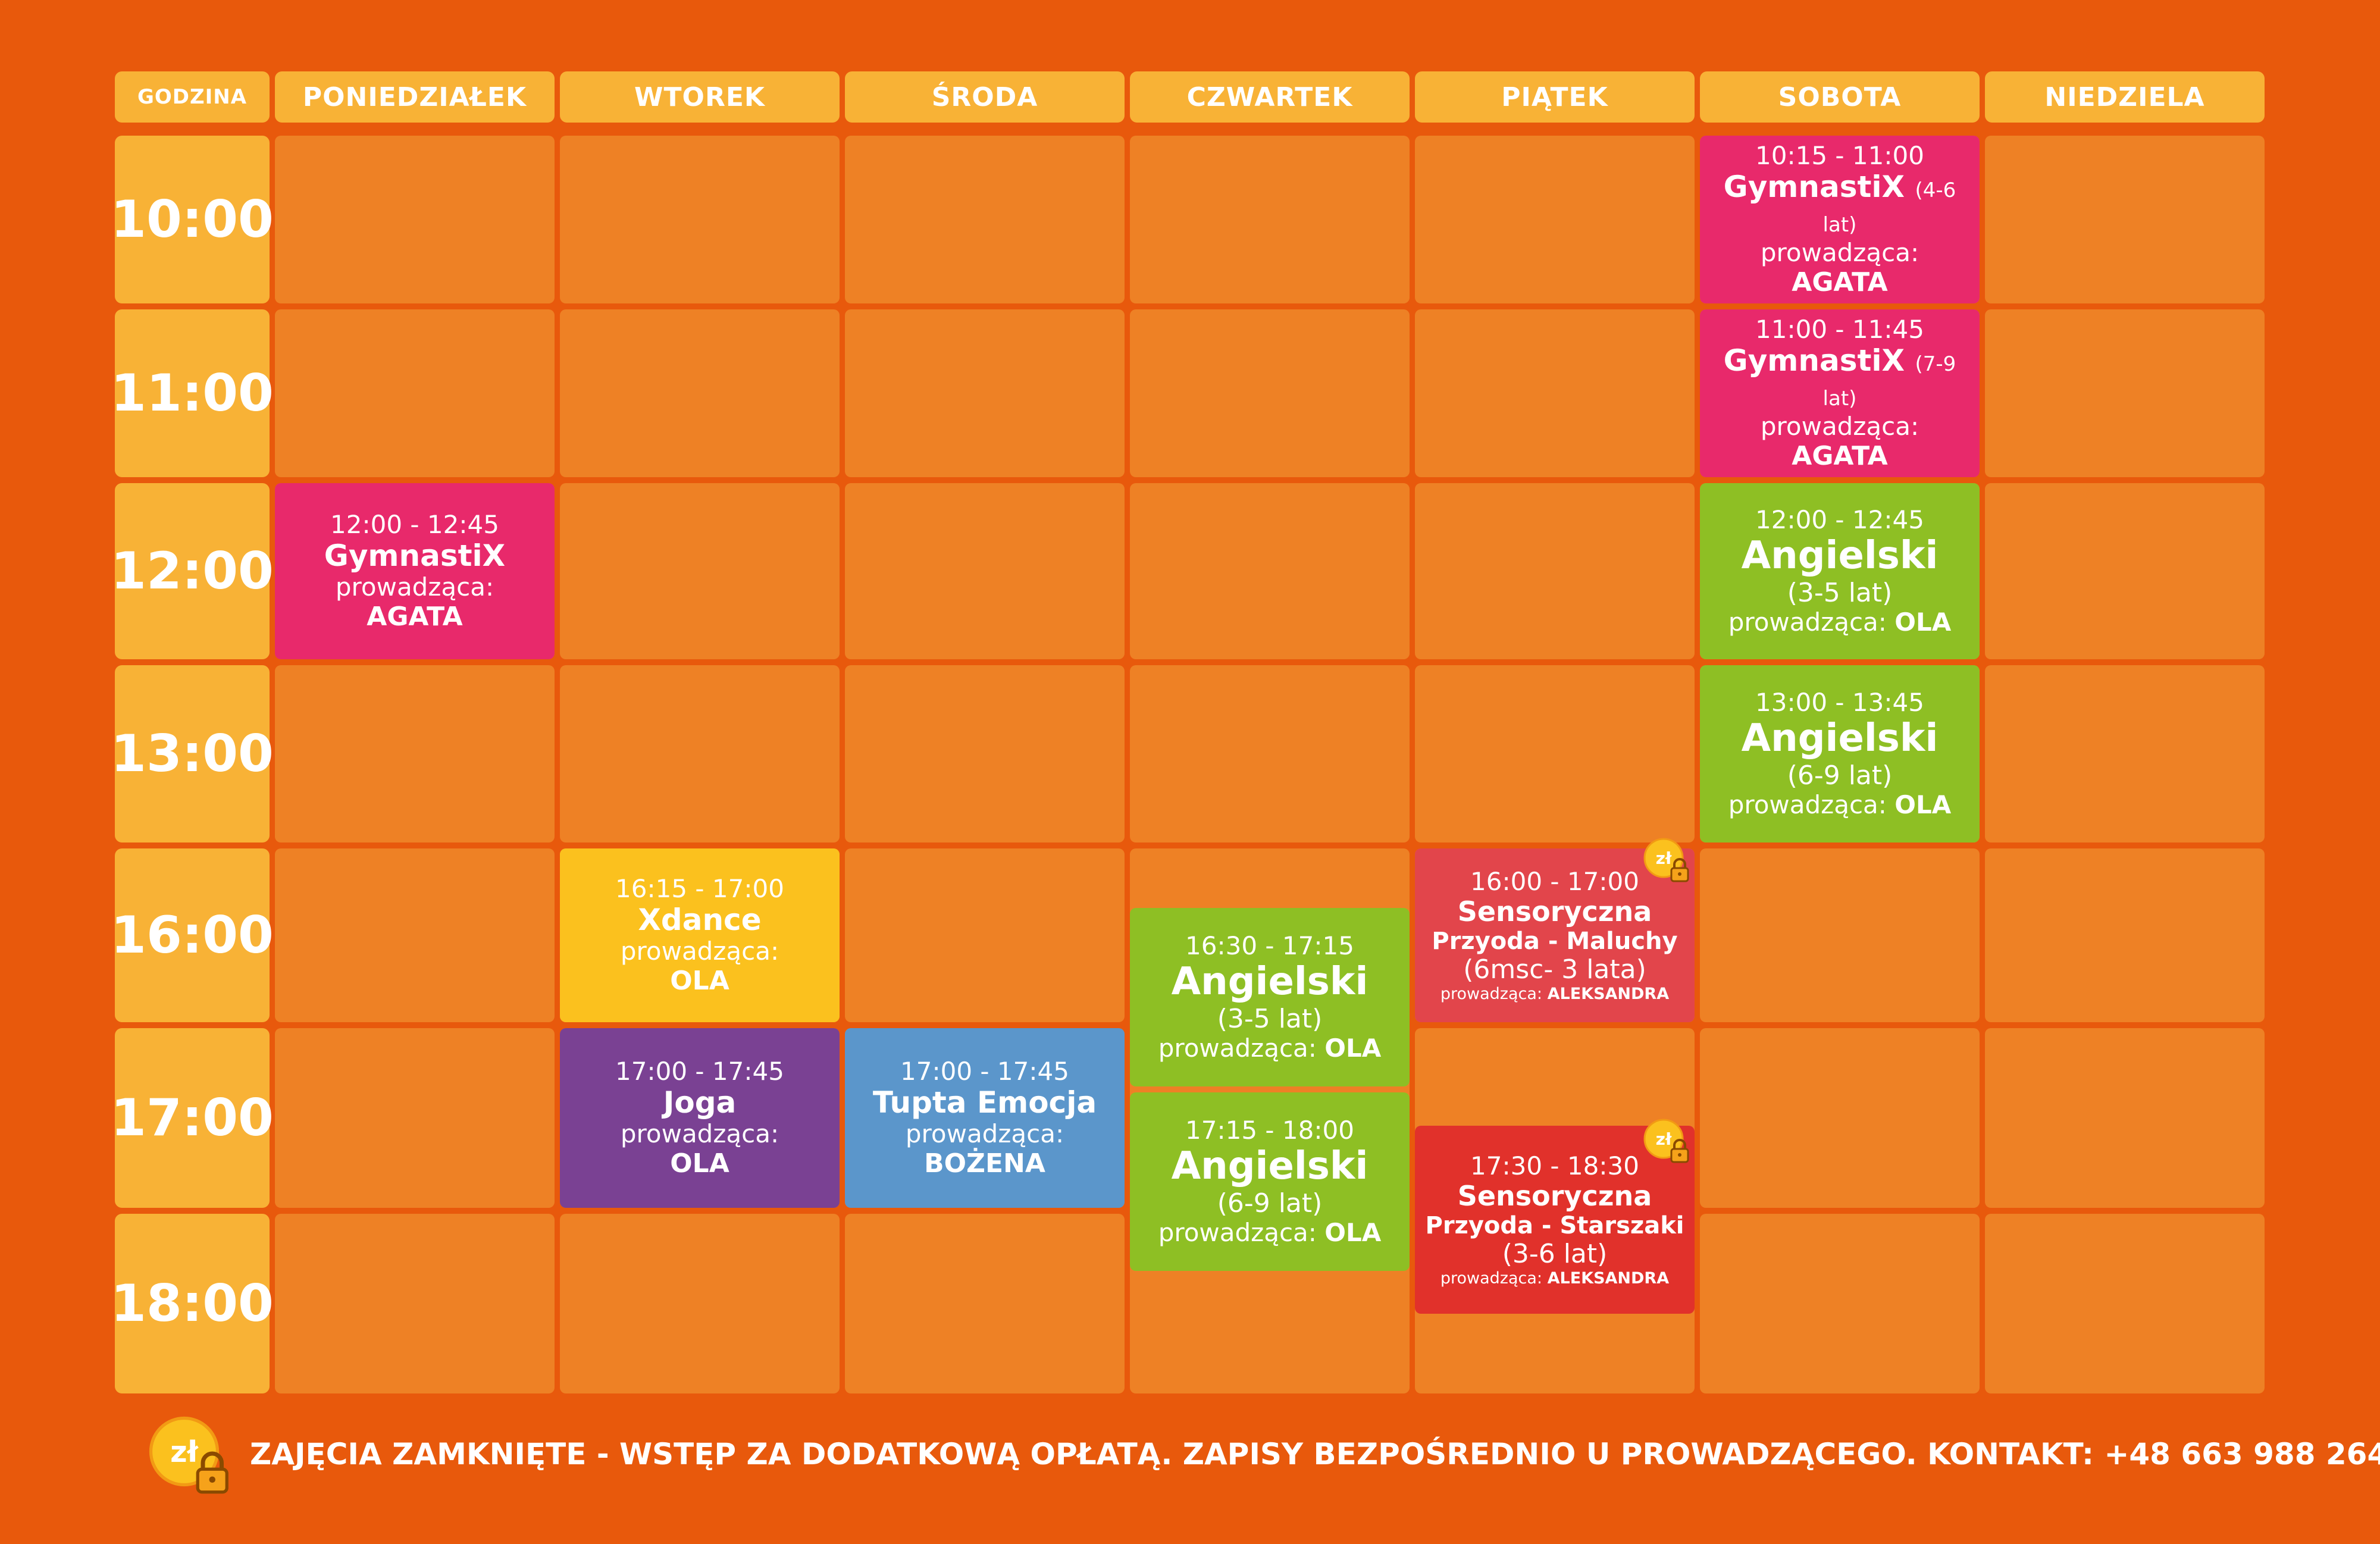  I want to click on event-tue-xdance: 16:15 - 17:00 Xdance prowadząca: OLA, so click(700, 935).